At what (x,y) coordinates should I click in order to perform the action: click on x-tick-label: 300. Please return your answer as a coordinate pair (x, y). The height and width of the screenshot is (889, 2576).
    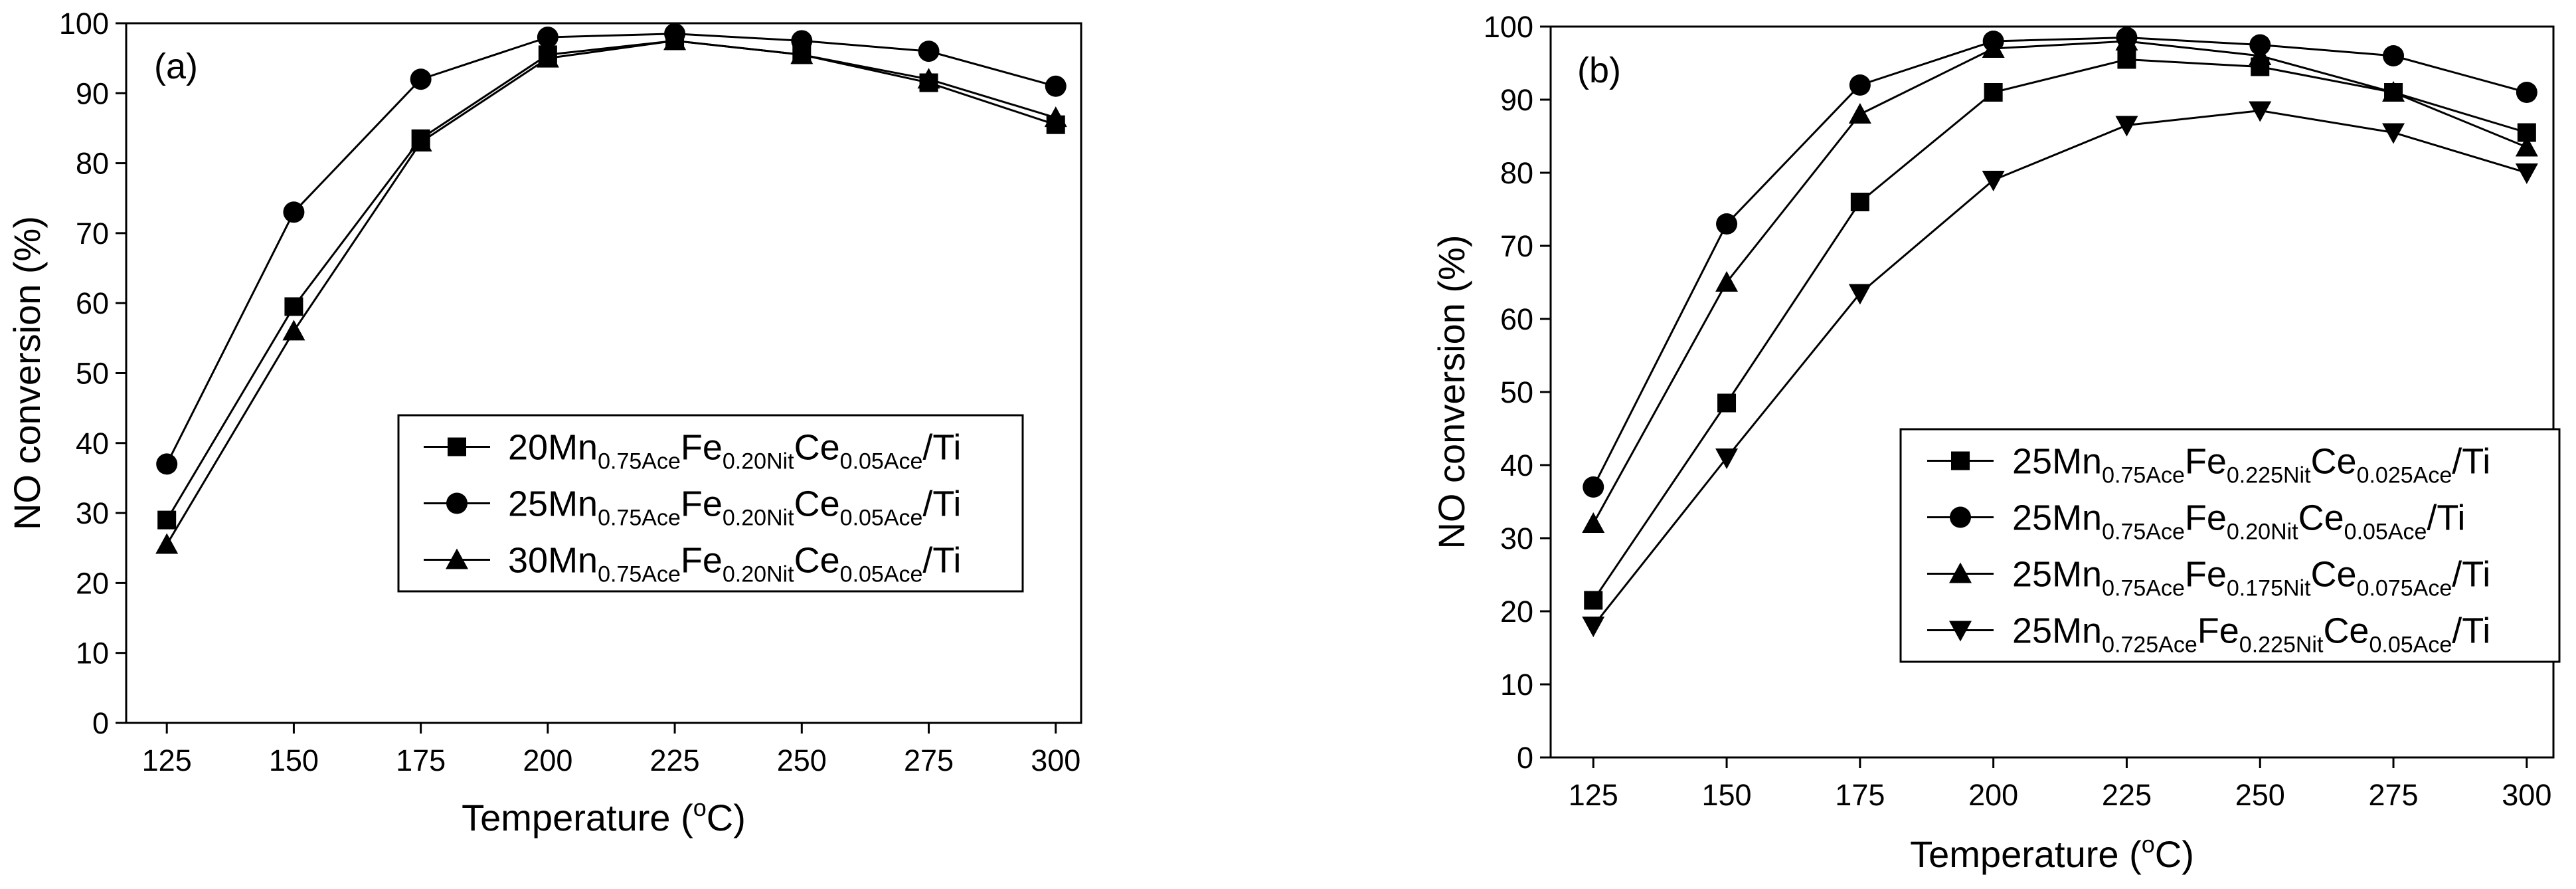
    Looking at the image, I should click on (1055, 760).